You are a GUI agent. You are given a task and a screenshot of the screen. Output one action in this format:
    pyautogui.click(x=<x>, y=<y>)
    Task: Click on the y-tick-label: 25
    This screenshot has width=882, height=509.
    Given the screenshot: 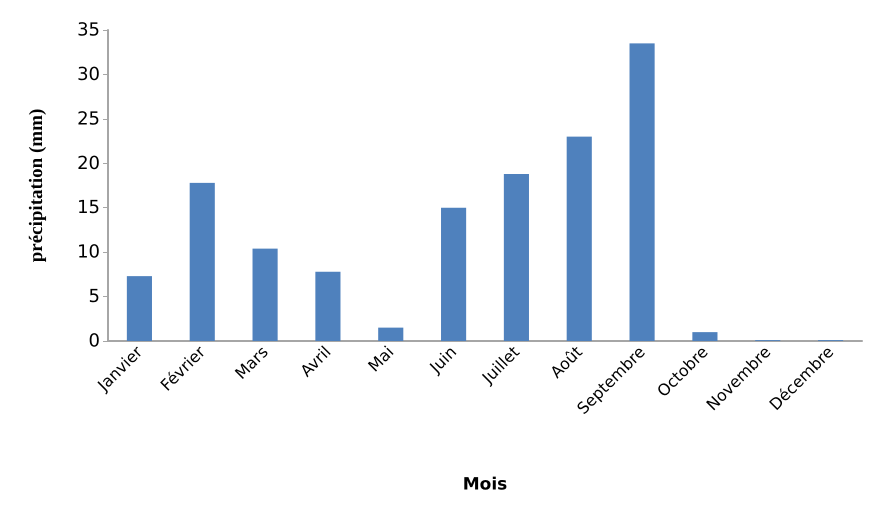 What is the action you would take?
    pyautogui.click(x=88, y=119)
    